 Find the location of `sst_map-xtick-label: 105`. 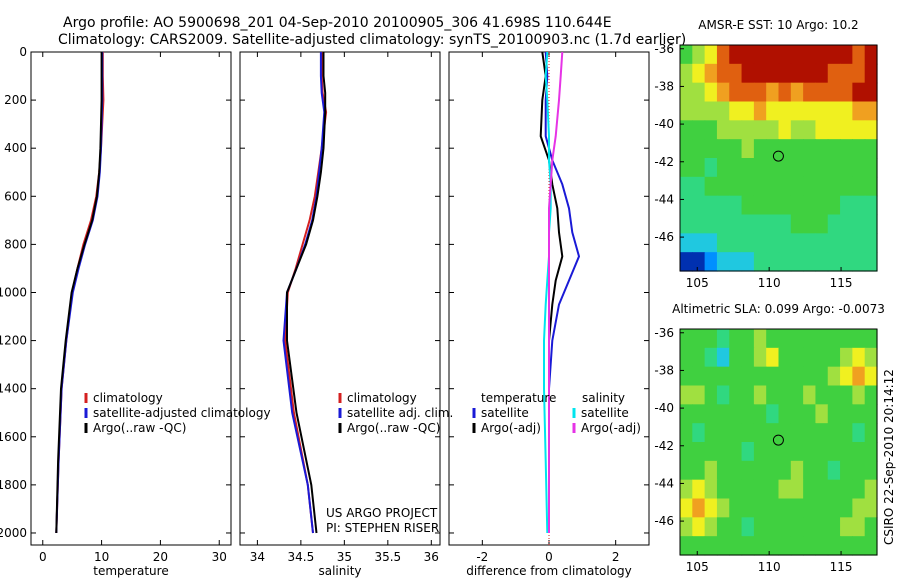

sst_map-xtick-label: 105 is located at coordinates (697, 283).